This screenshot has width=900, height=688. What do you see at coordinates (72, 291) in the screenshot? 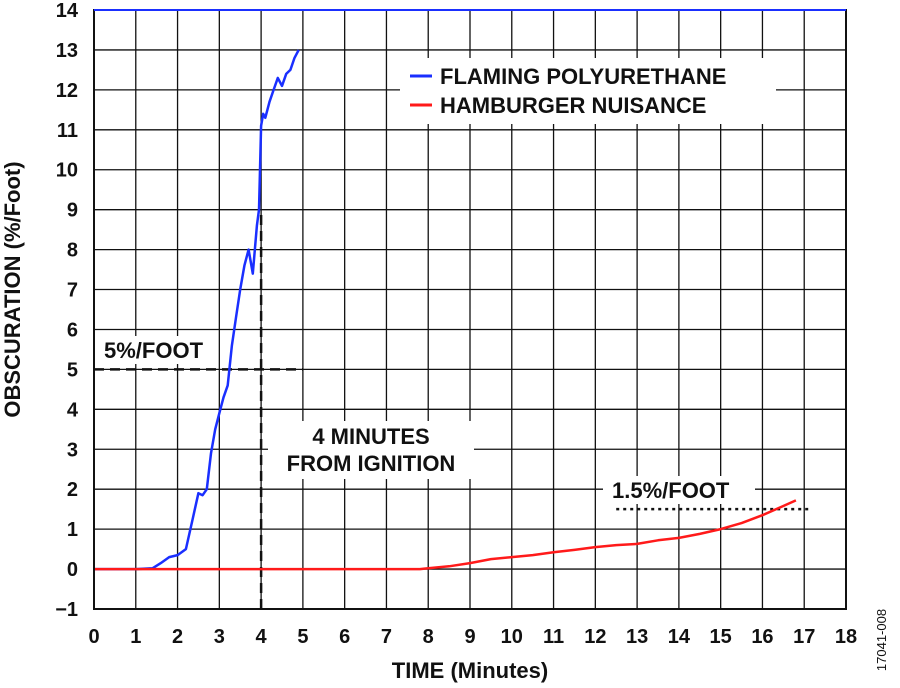
I see `y-tick-label: 7` at bounding box center [72, 291].